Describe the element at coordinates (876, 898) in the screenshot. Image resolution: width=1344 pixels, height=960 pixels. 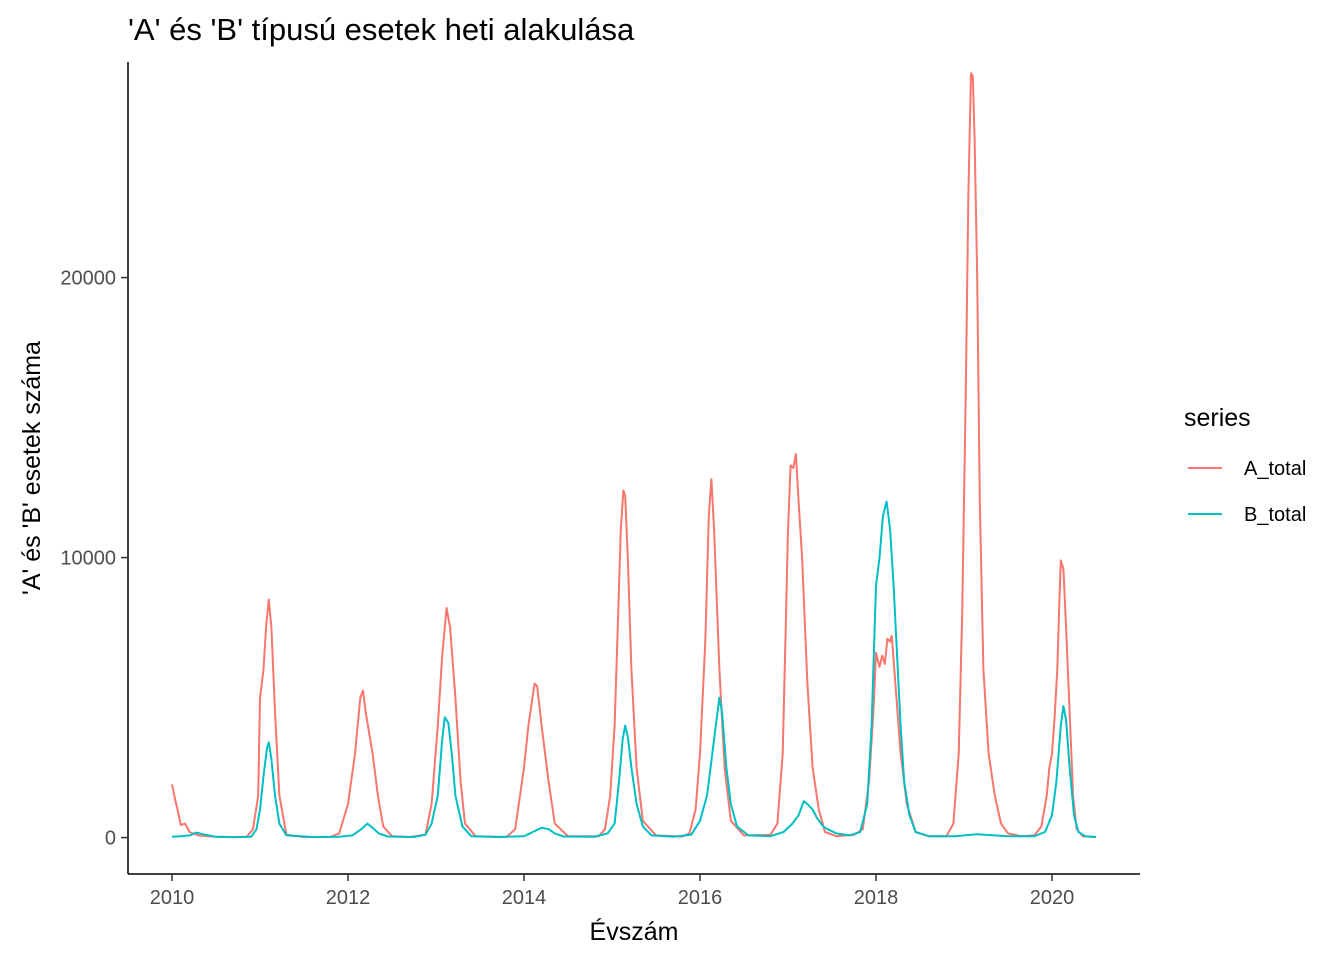
I see `x-tick-label: 2018` at that location.